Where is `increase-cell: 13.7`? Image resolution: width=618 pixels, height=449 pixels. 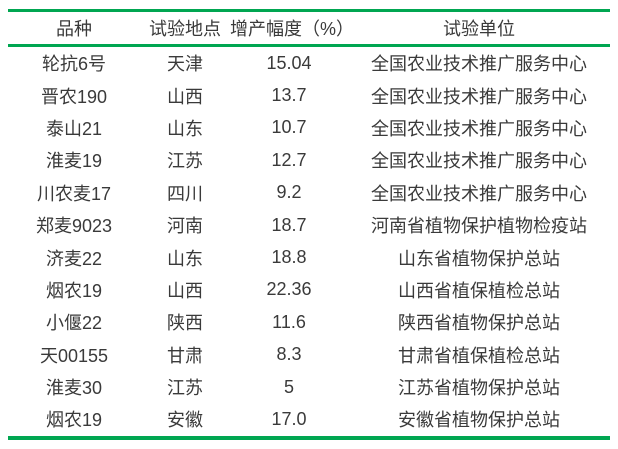
increase-cell: 13.7 is located at coordinates (289, 95).